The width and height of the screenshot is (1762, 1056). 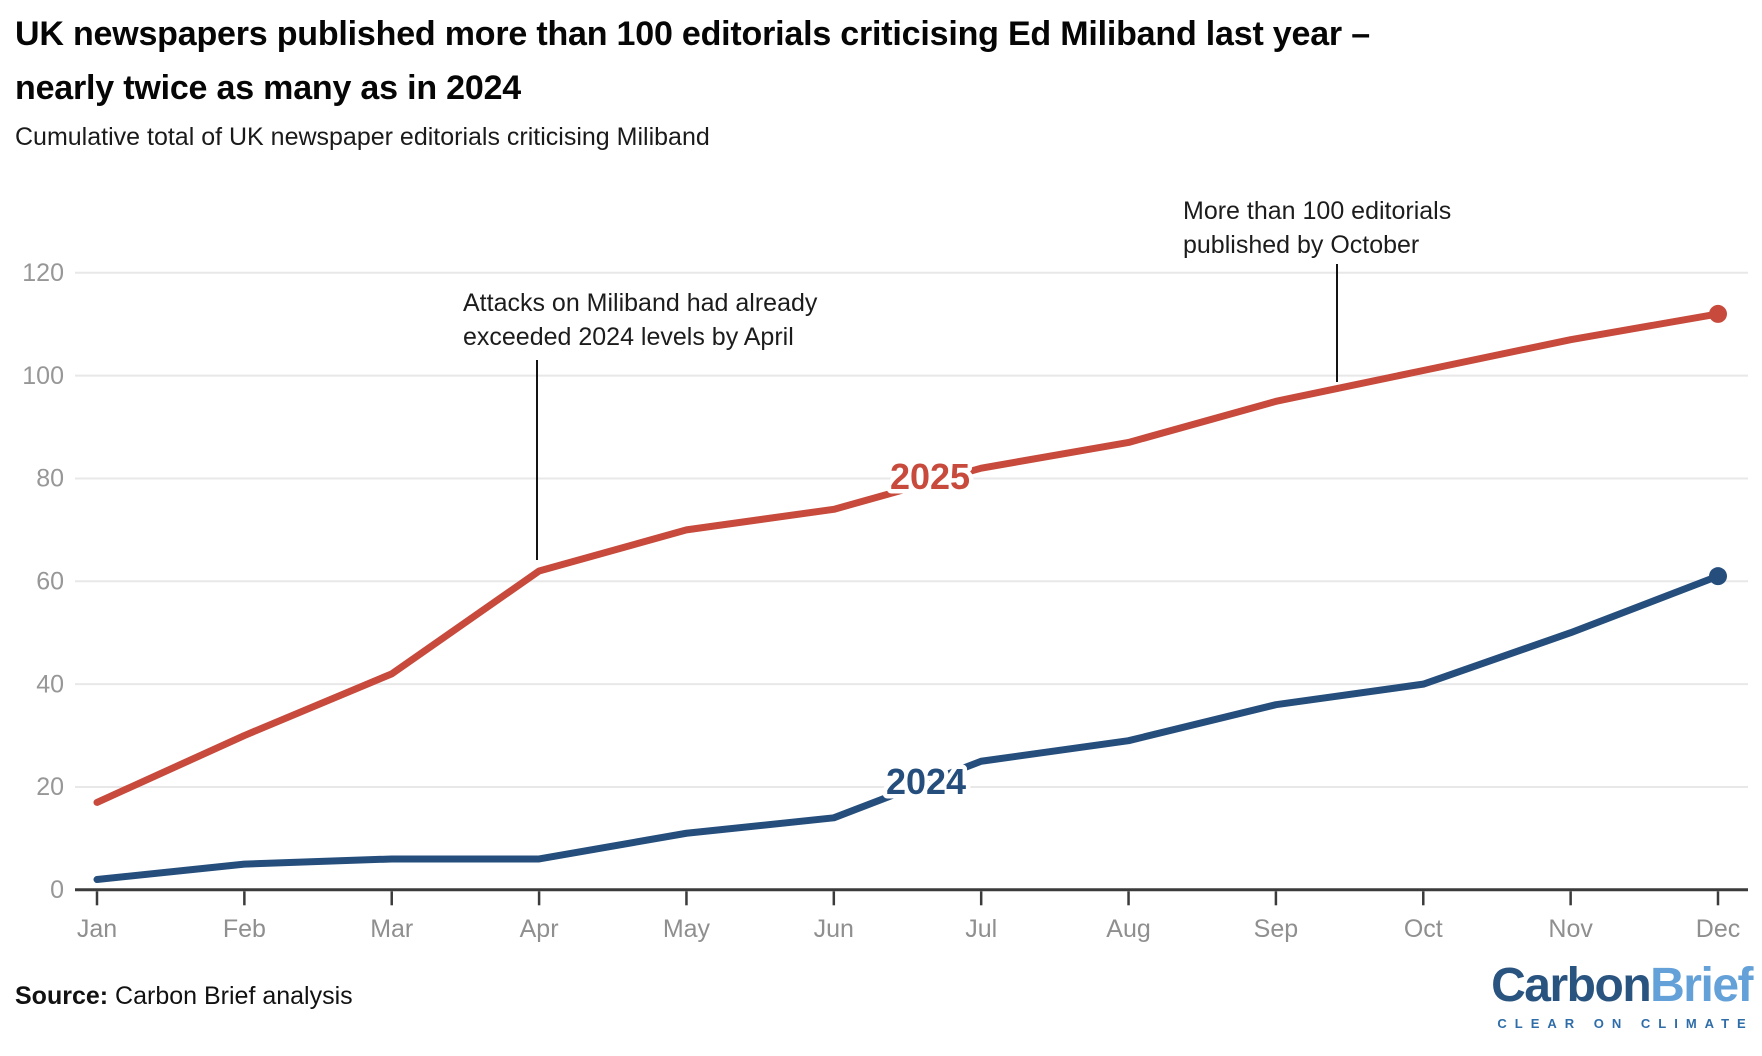 What do you see at coordinates (1718, 929) in the screenshot?
I see `svg-text: Dec` at bounding box center [1718, 929].